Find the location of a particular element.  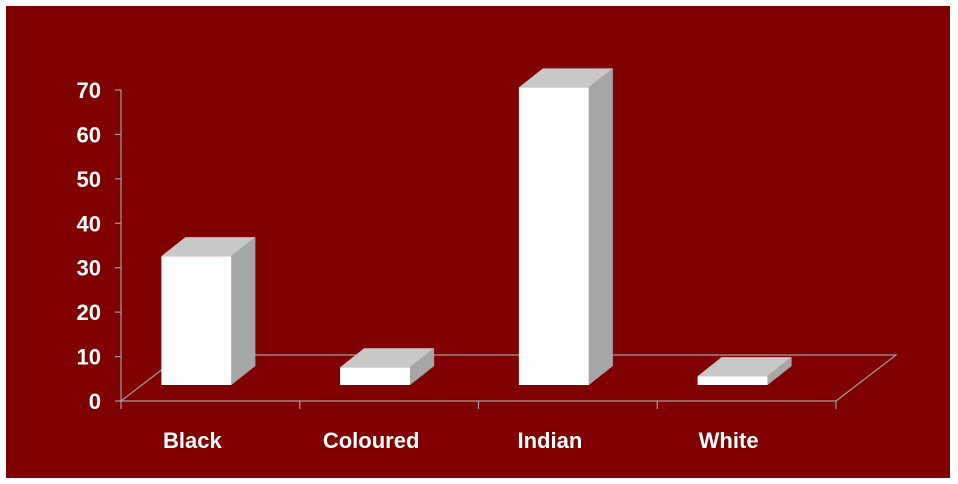

x-tick-label: Black is located at coordinates (192, 440).